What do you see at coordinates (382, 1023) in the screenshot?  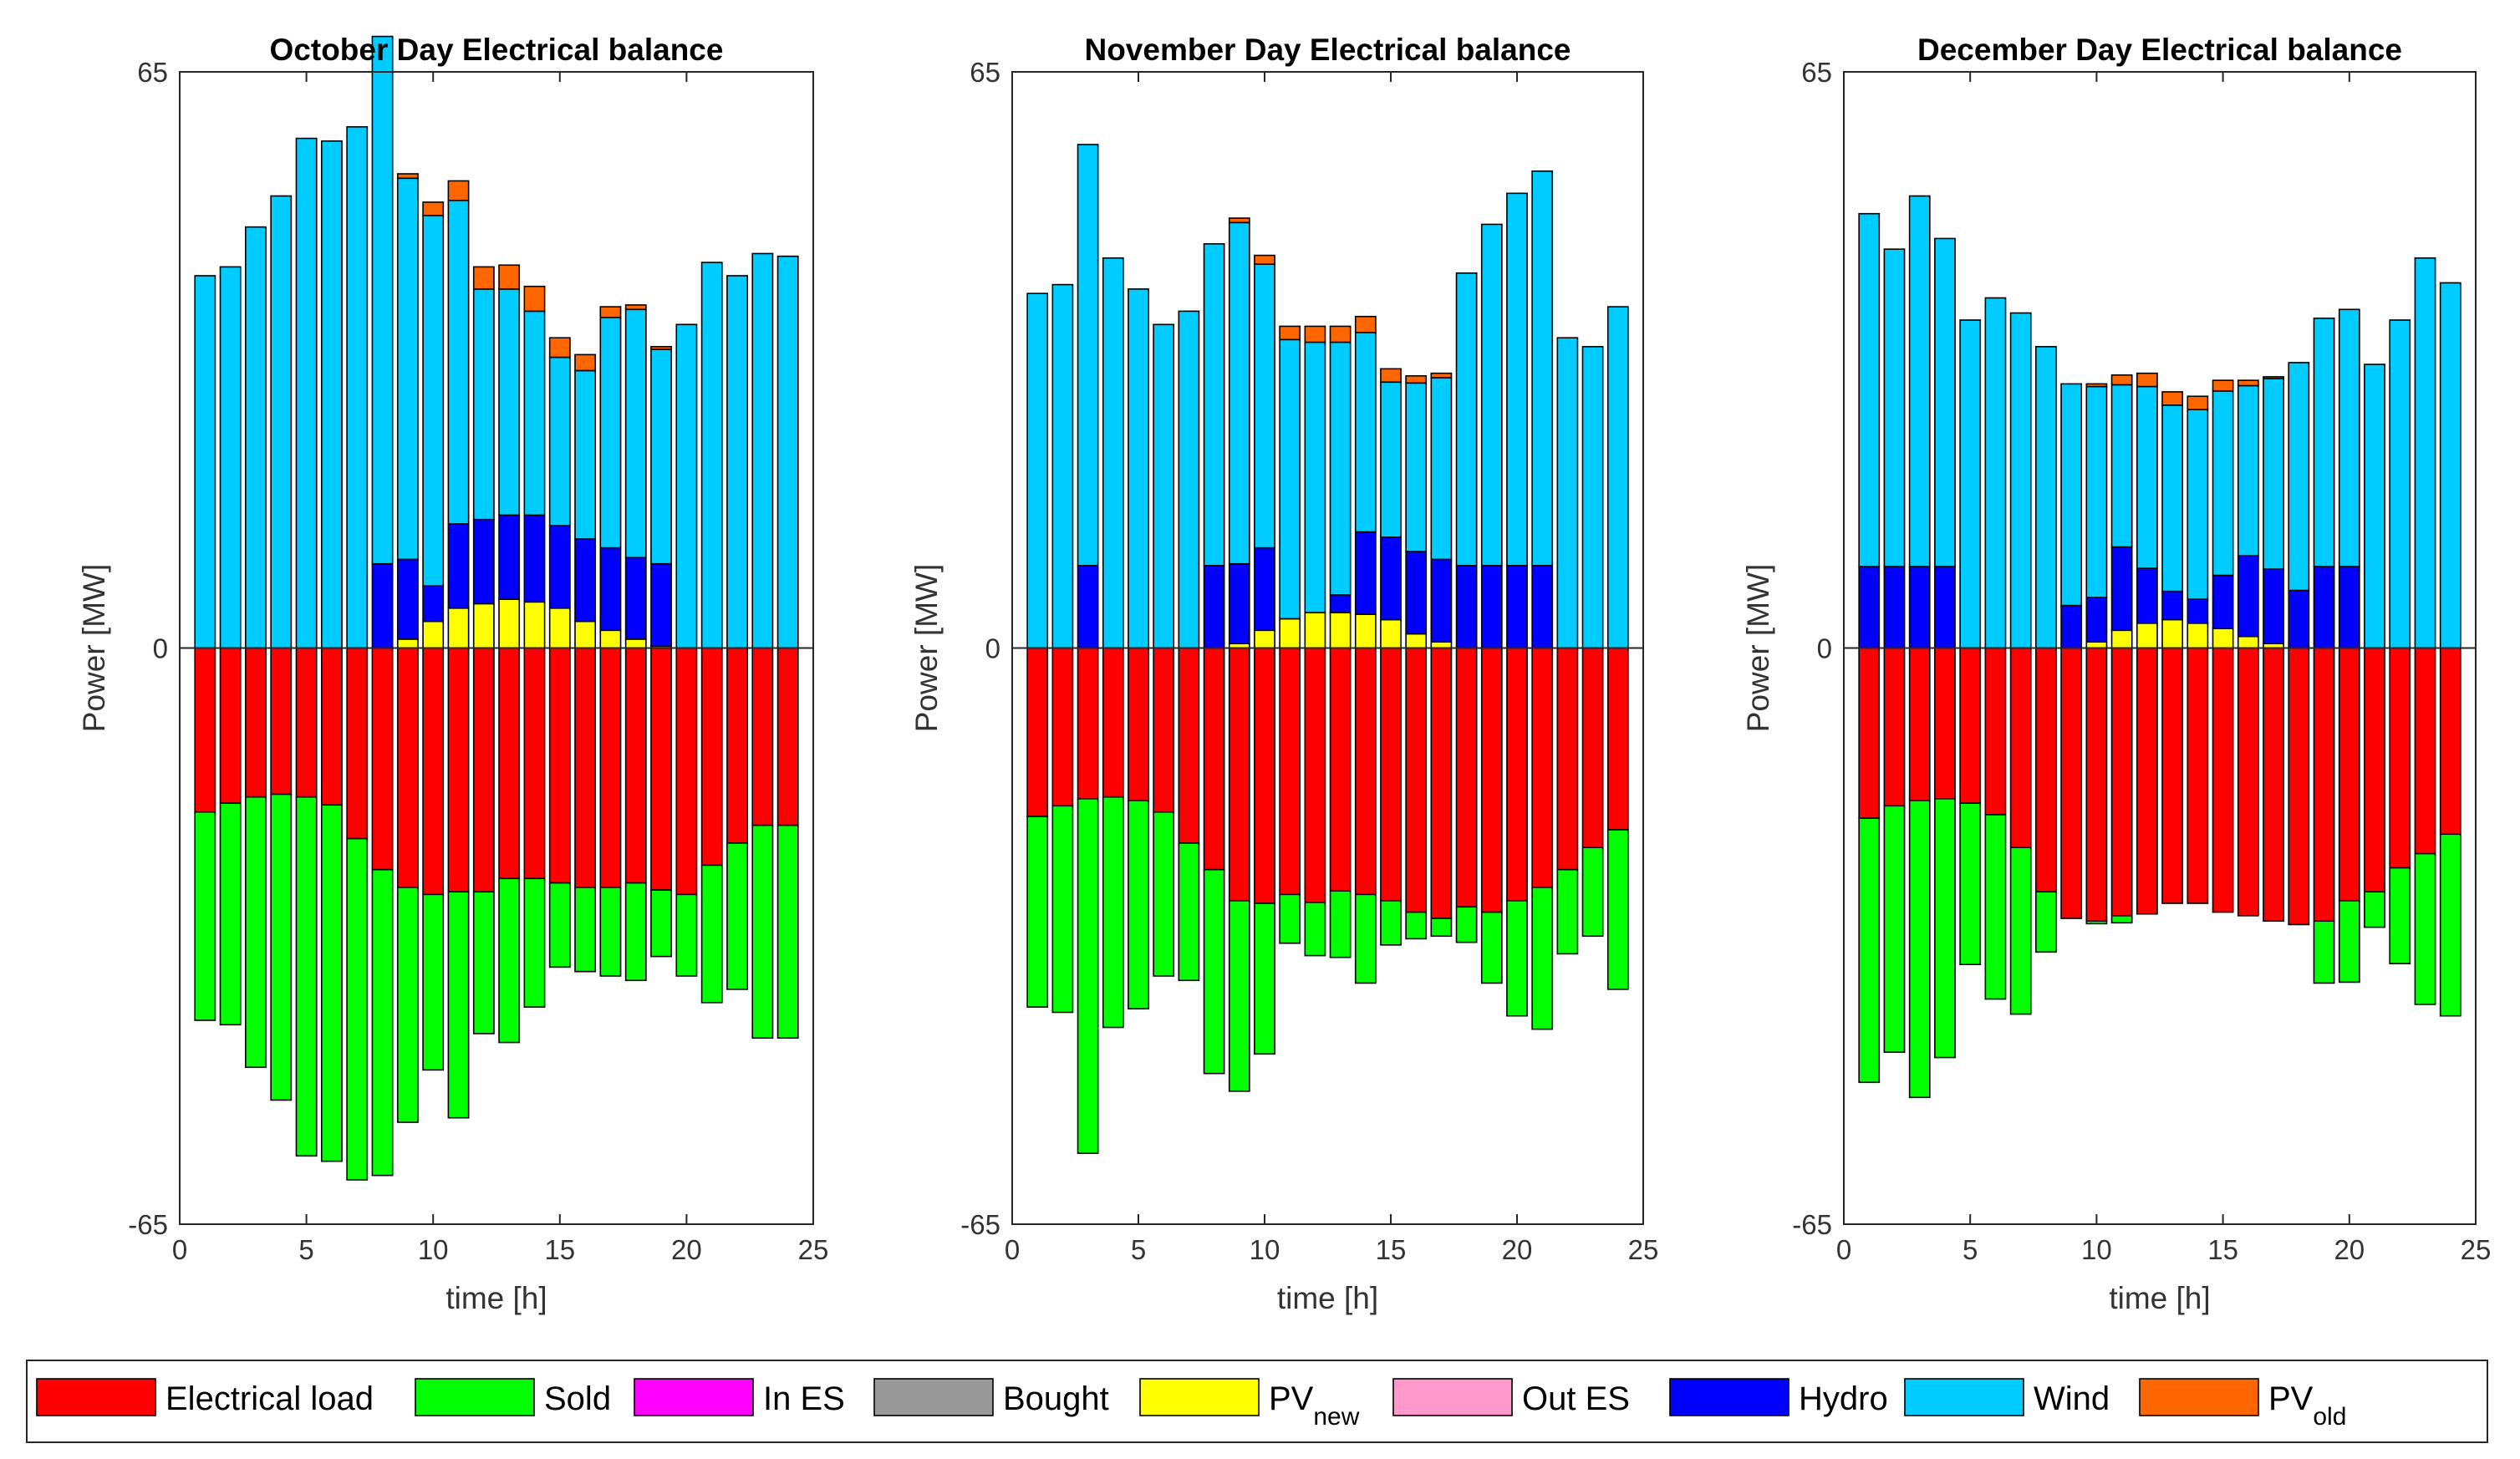 I see `bar-sold-h8` at bounding box center [382, 1023].